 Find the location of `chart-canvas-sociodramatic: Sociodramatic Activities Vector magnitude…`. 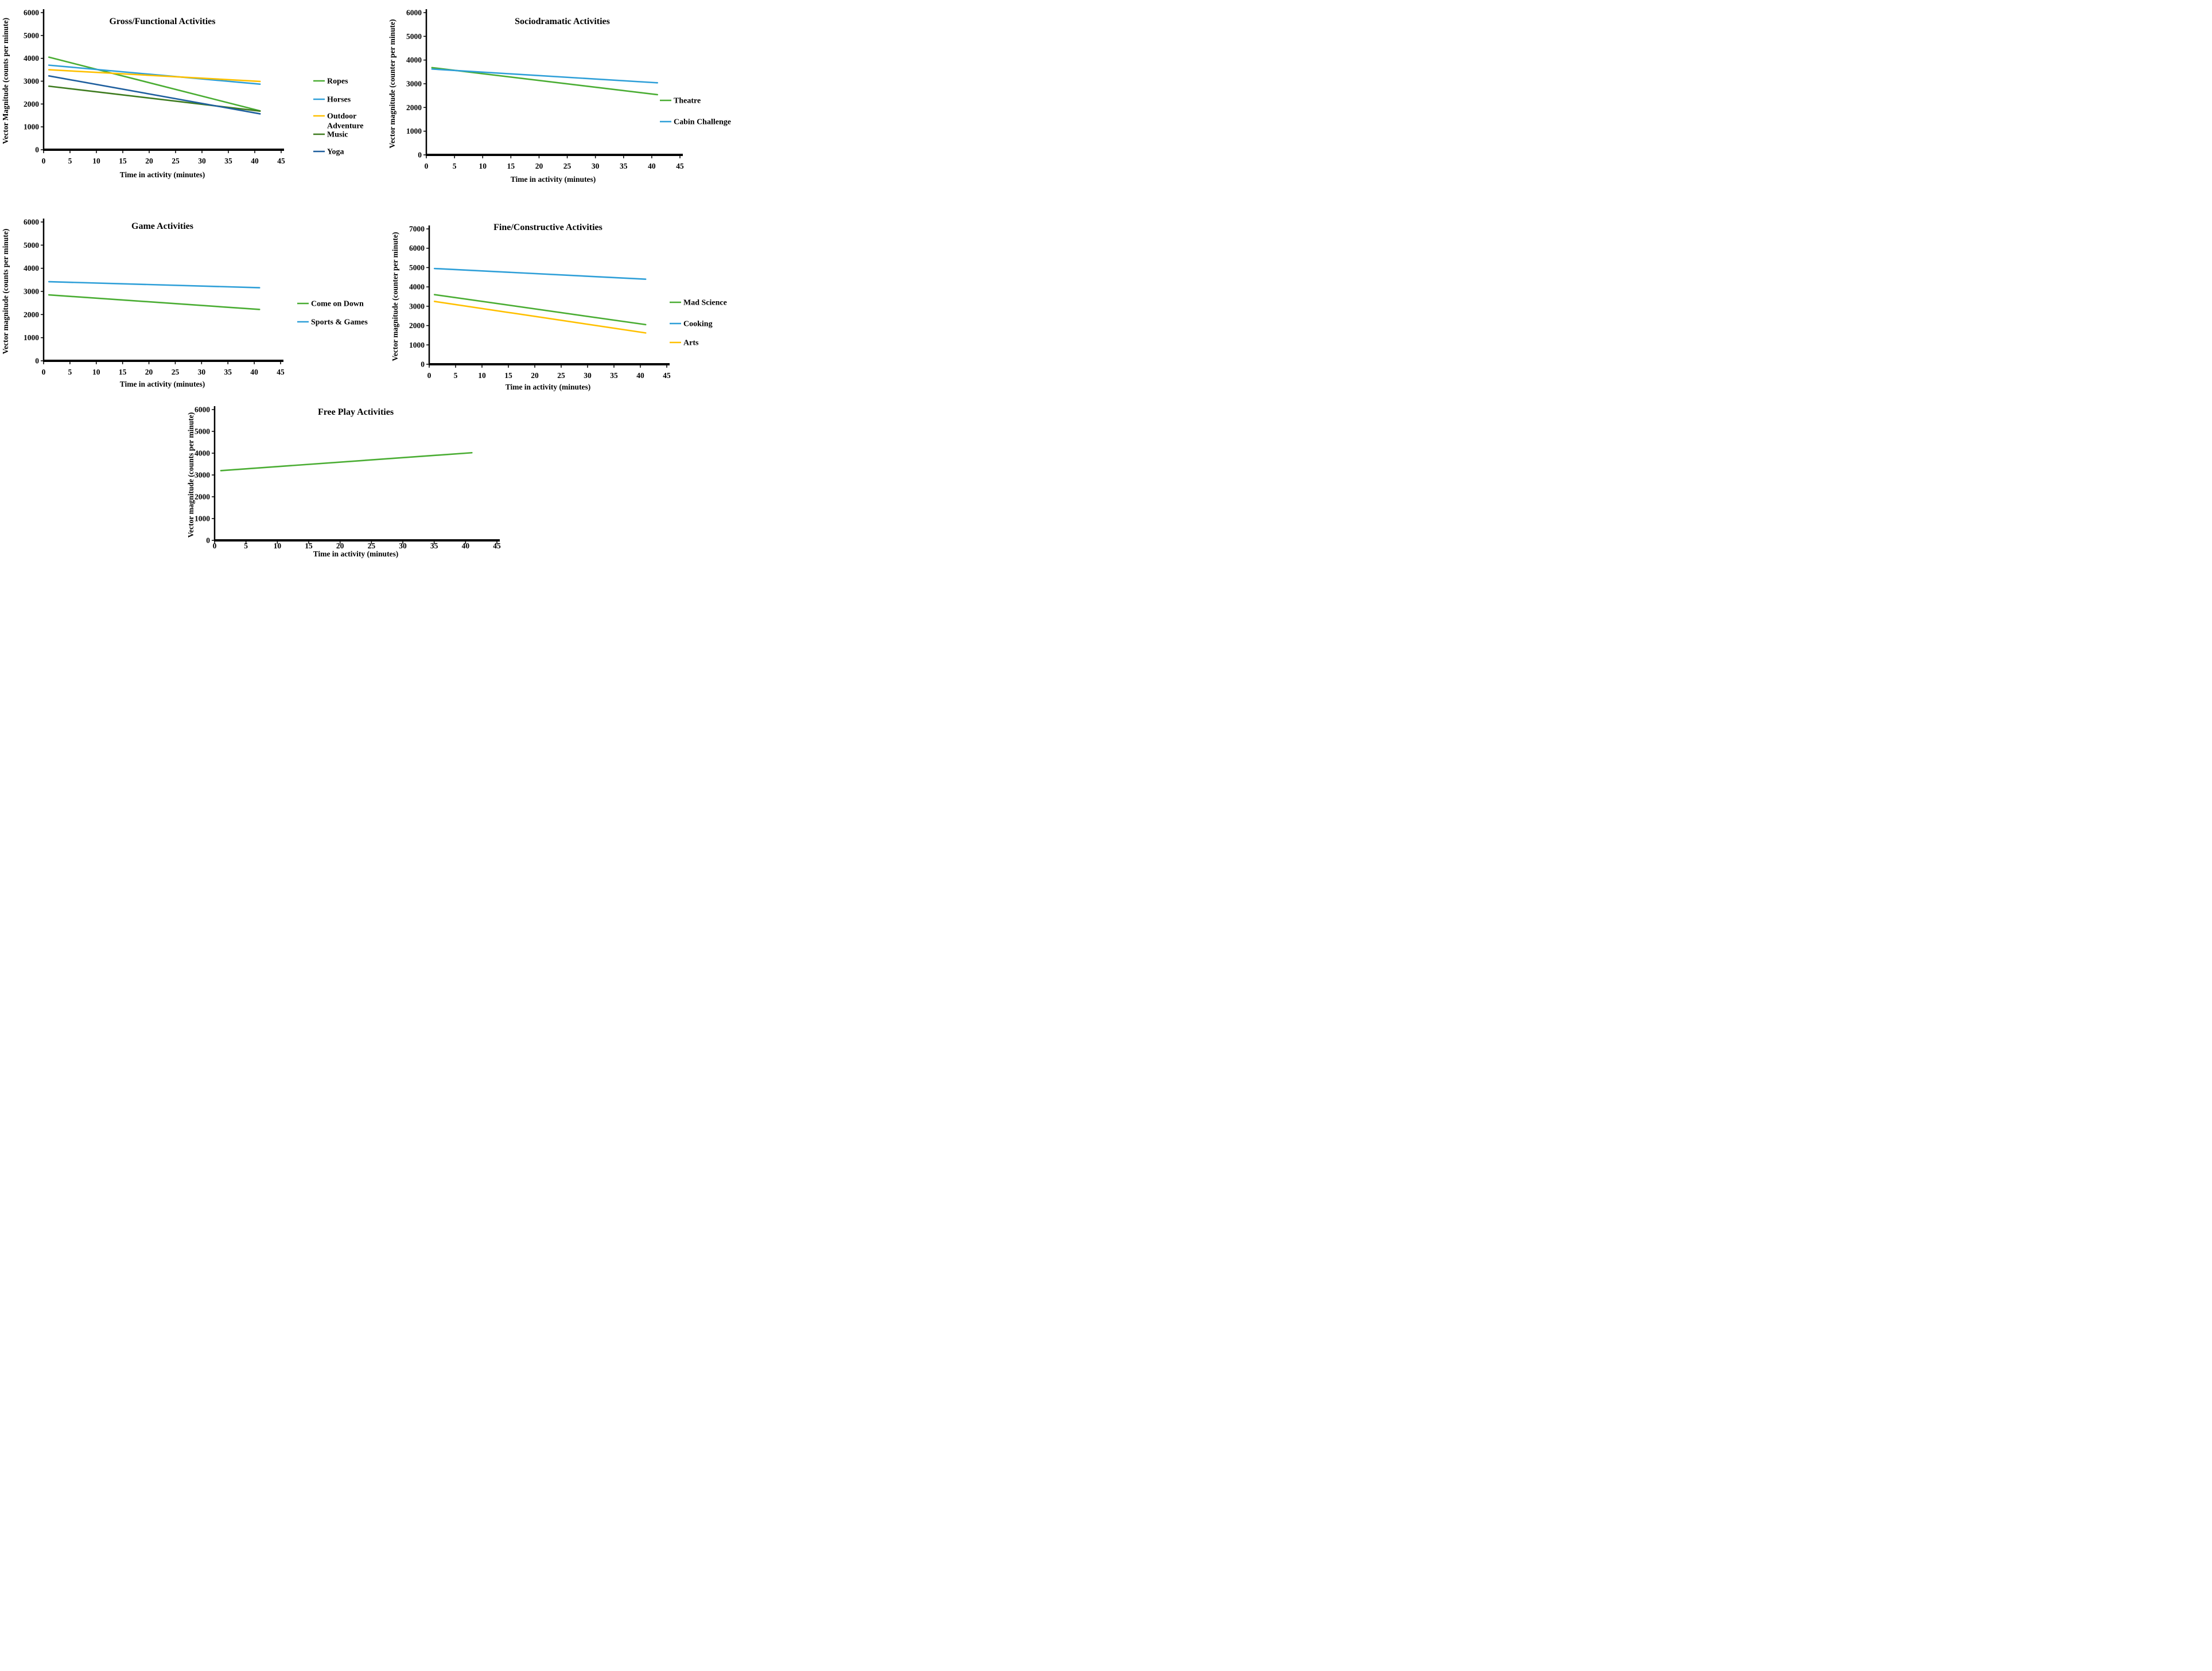

chart-canvas-sociodramatic: Sociodramatic Activities Vector magnitude… is located at coordinates (559, 96).